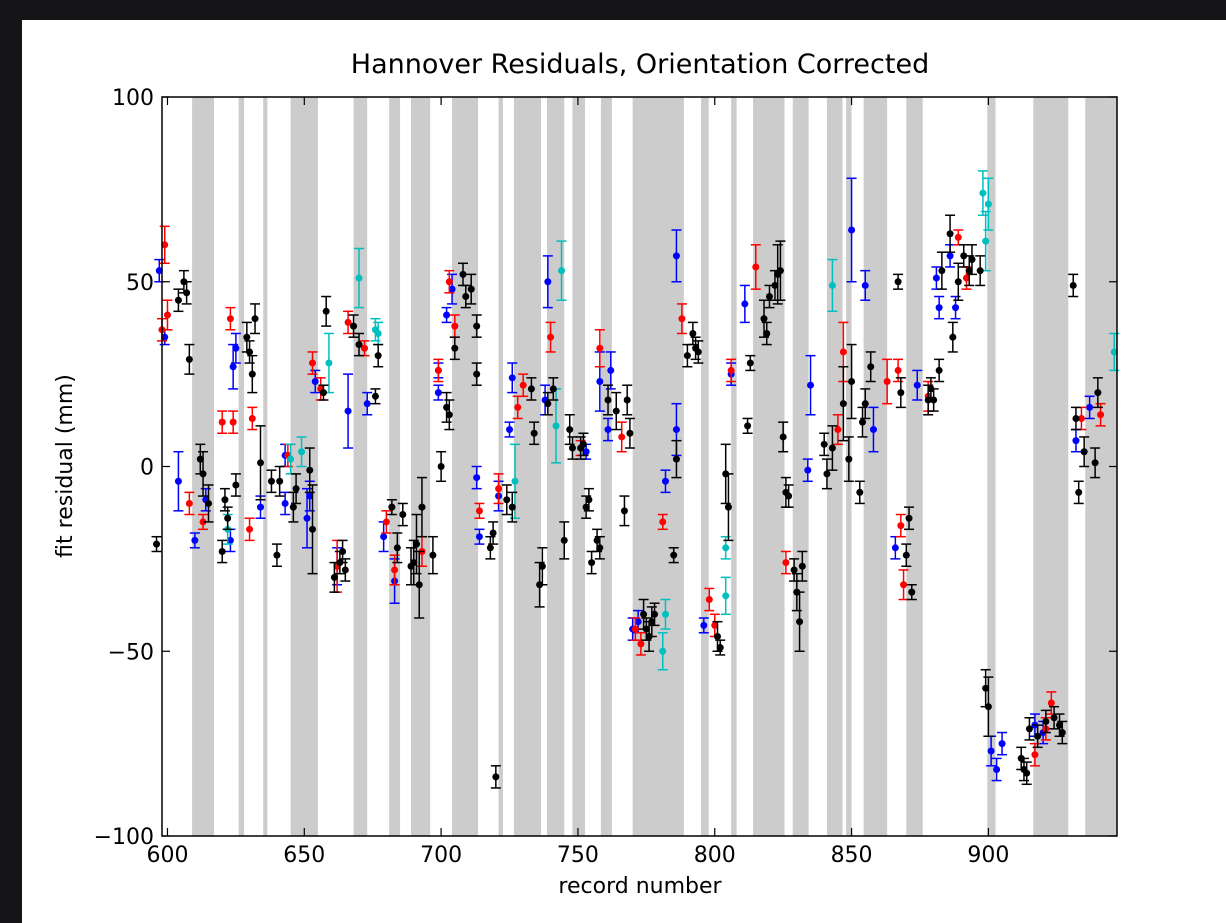 Image resolution: width=1226 pixels, height=923 pixels. I want to click on y-tick-label: −50, so click(131, 652).